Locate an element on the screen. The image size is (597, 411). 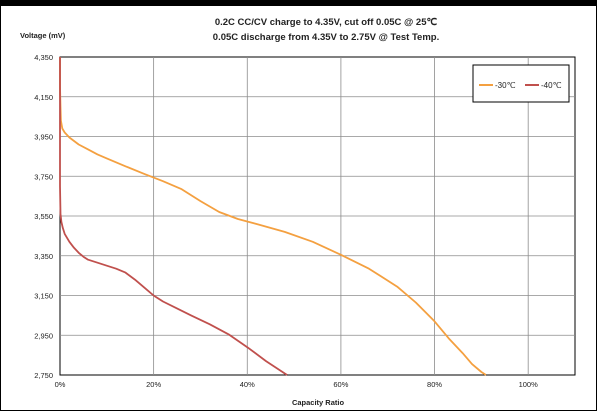
y-tick-label: 3,550 is located at coordinates (43, 216).